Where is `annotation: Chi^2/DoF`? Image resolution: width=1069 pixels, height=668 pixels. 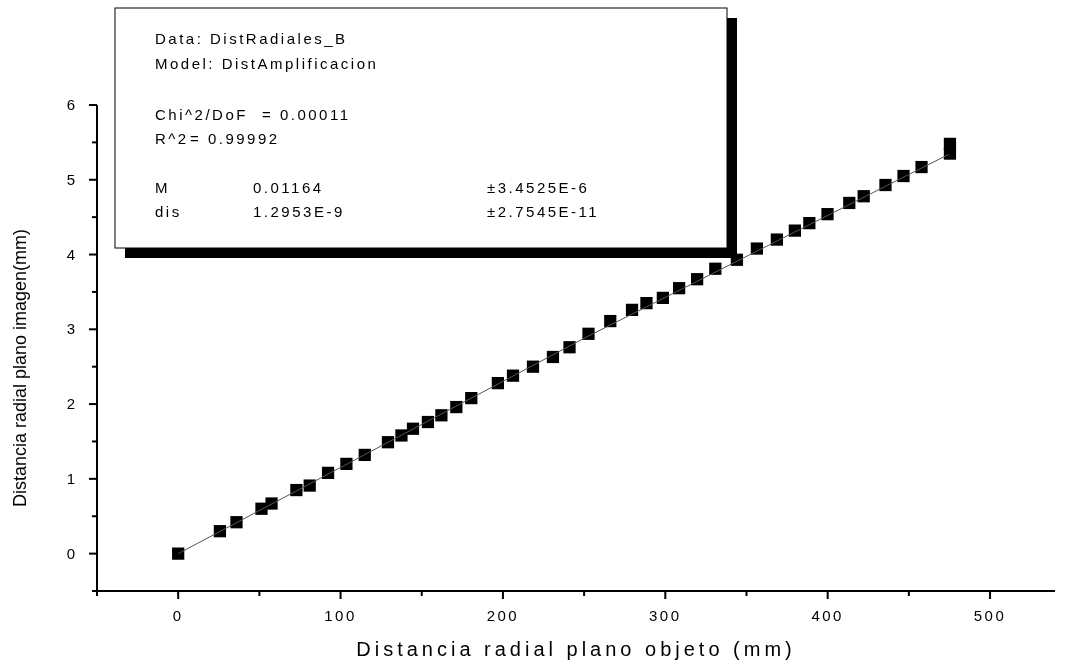 annotation: Chi^2/DoF is located at coordinates (201, 114).